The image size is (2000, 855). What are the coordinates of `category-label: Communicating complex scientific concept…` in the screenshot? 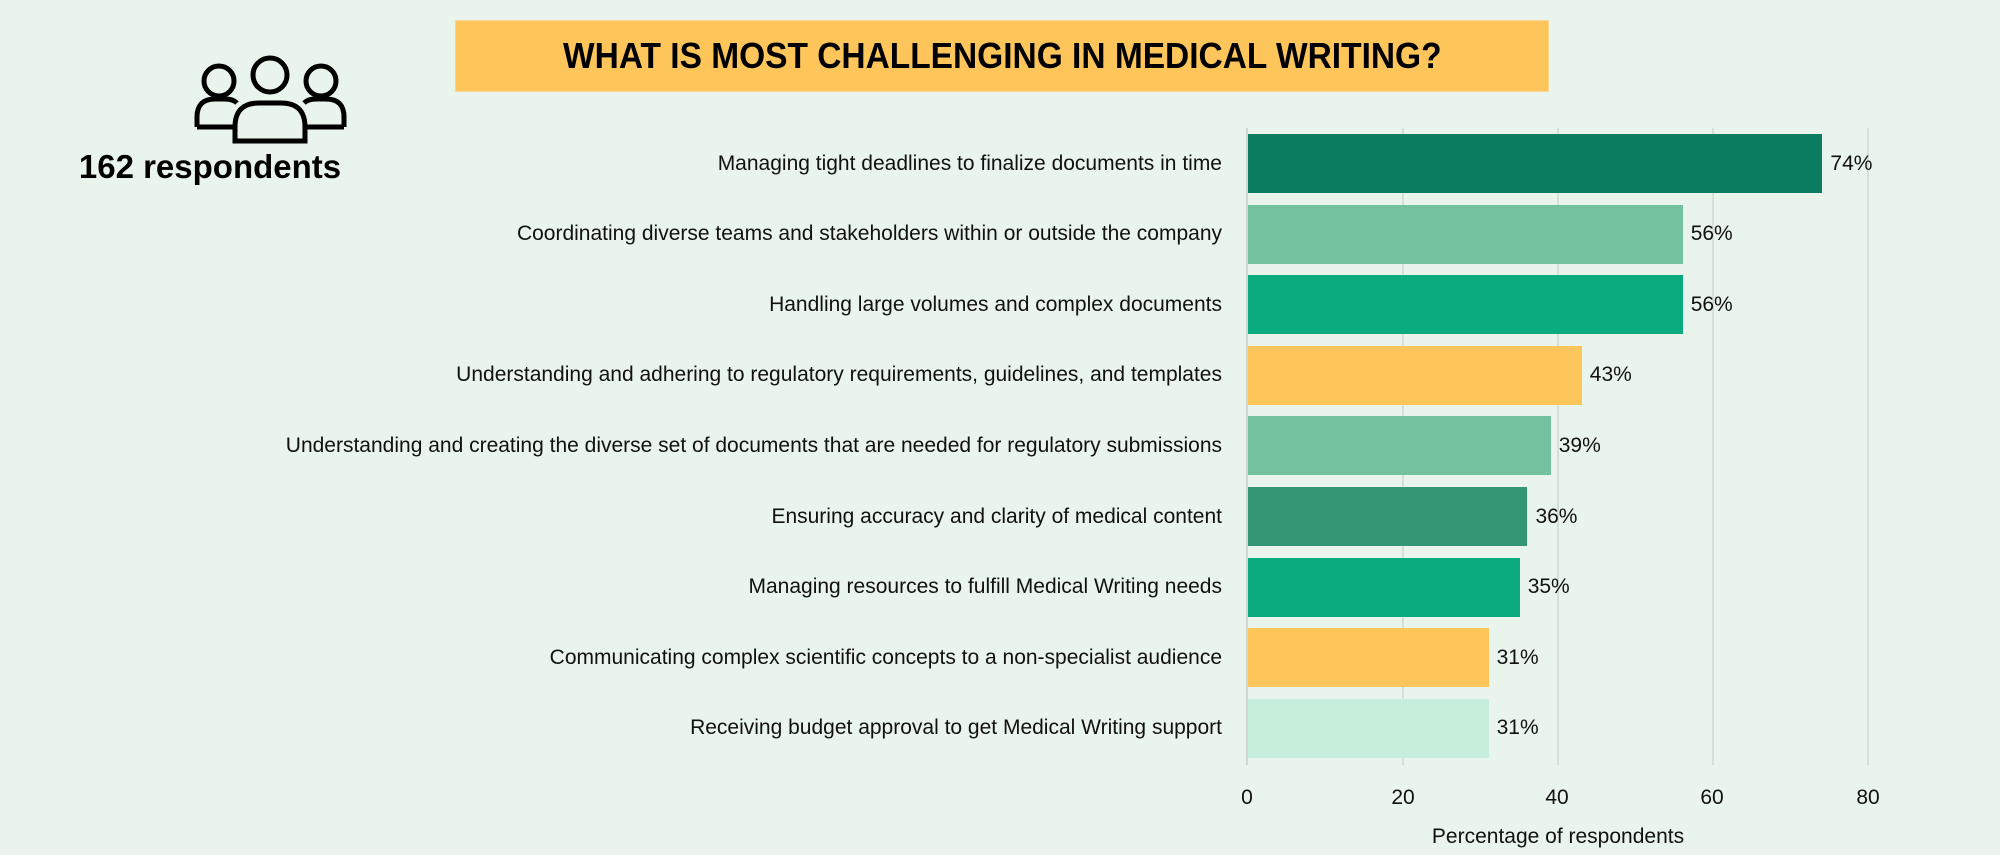 It's located at (885, 657).